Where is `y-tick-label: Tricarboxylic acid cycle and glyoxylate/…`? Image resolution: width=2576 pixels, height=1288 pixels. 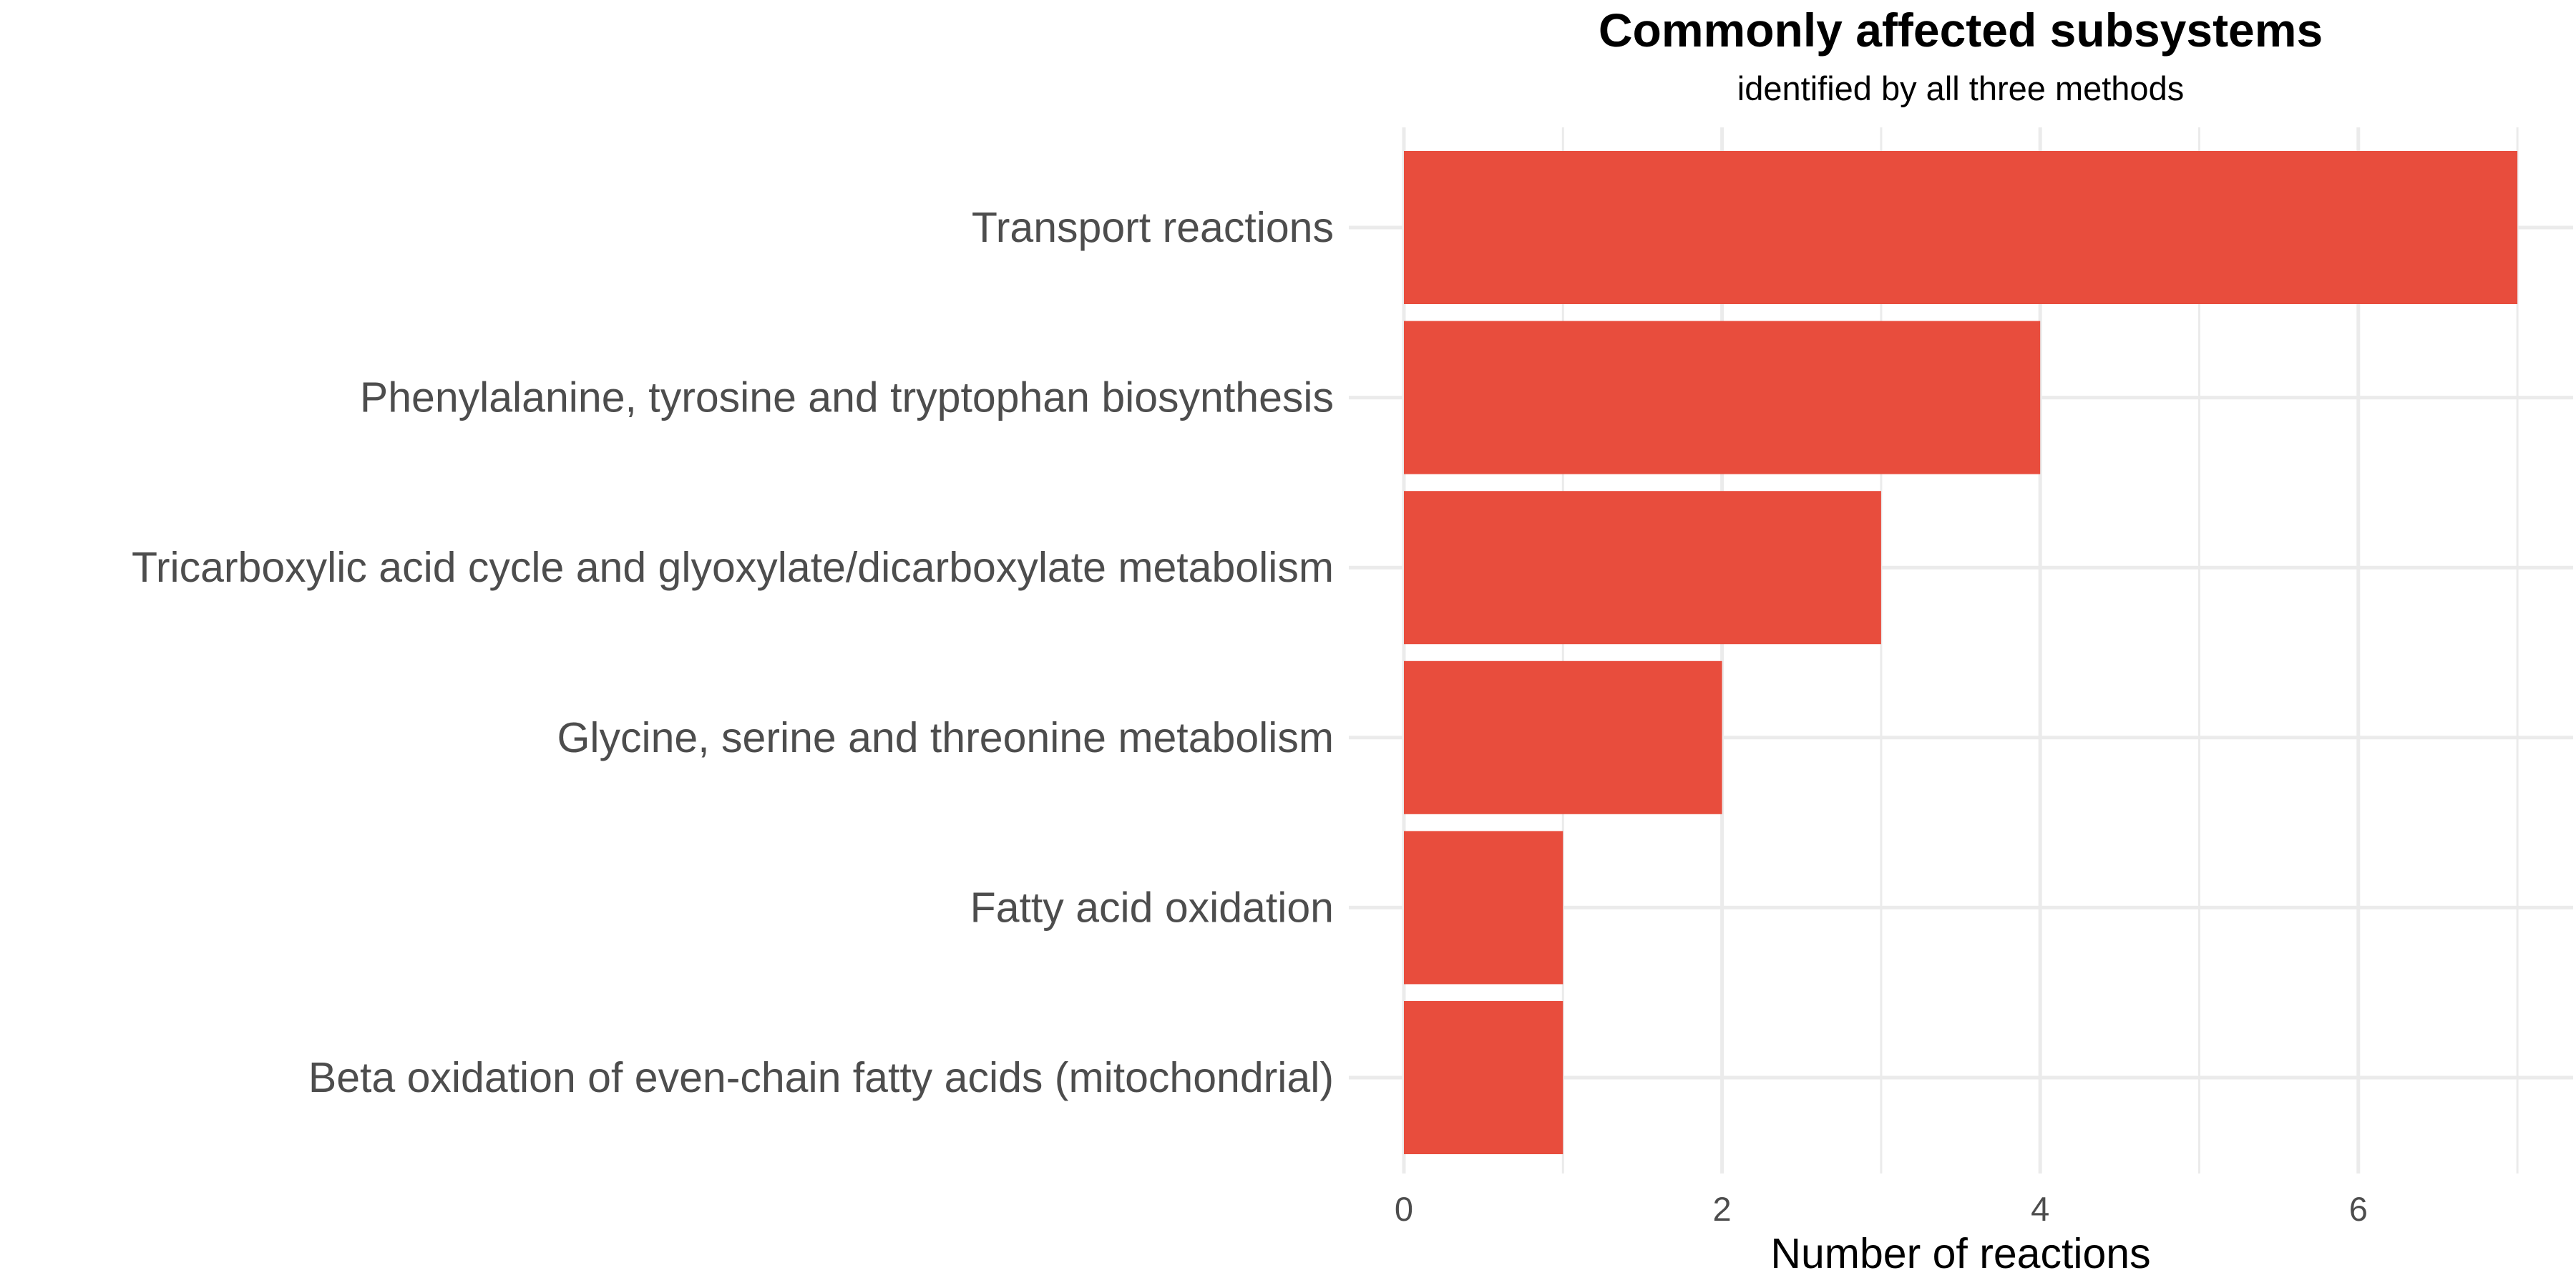
y-tick-label: Tricarboxylic acid cycle and glyoxylate/… is located at coordinates (733, 567).